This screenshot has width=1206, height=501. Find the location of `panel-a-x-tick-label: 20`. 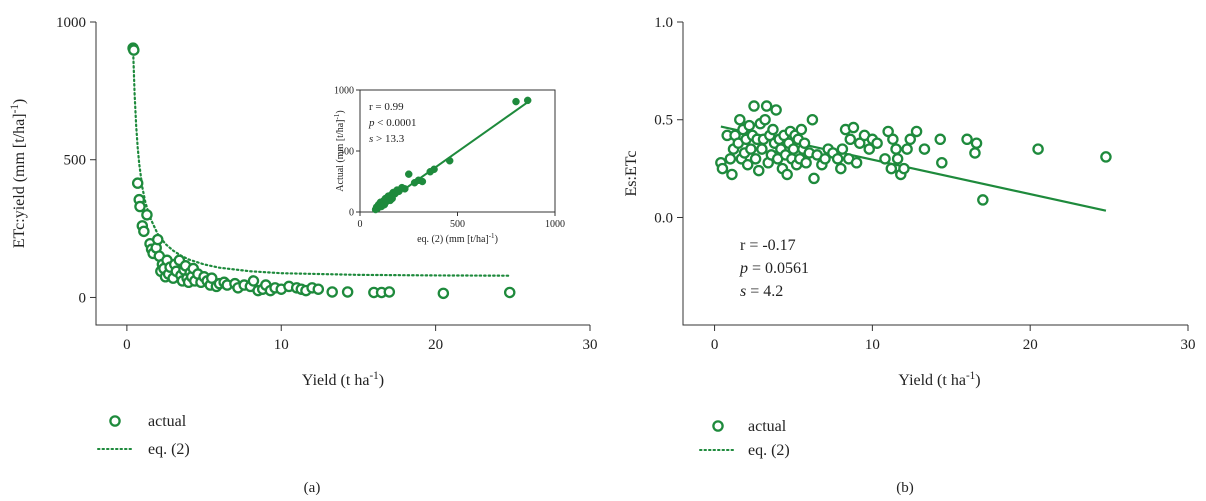

panel-a-x-tick-label: 20 is located at coordinates (435, 345).